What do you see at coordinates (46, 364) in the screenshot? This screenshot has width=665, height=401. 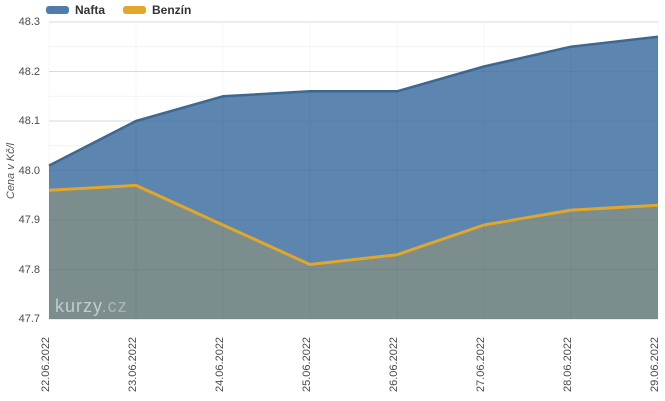 I see `x-axis-tick-label: 22.06.2022` at bounding box center [46, 364].